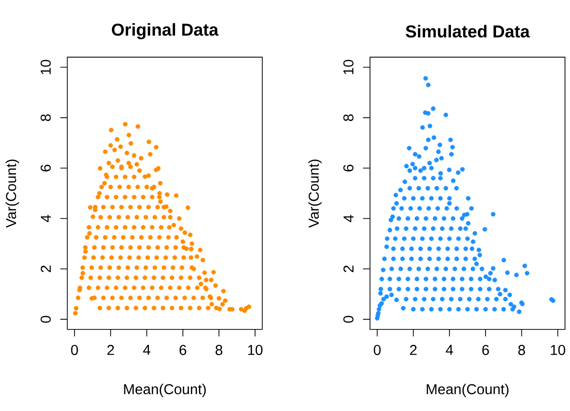 Image resolution: width=570 pixels, height=411 pixels. Describe the element at coordinates (165, 31) in the screenshot. I see `chart-title: Original Data` at that location.